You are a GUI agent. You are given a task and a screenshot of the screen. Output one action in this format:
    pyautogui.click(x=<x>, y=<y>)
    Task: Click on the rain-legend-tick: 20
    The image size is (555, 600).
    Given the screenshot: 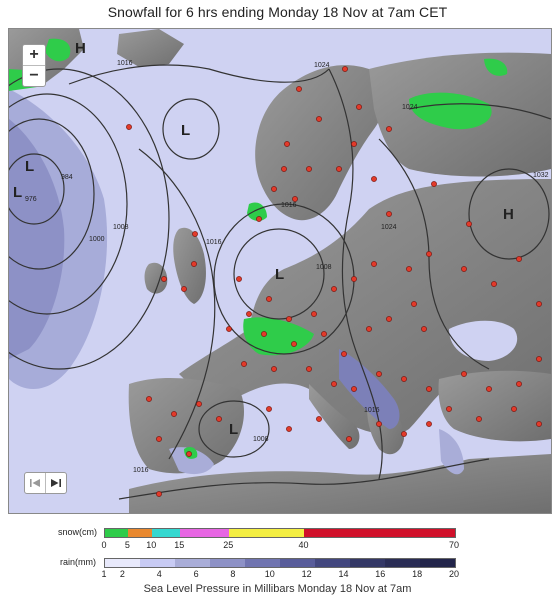 What is the action you would take?
    pyautogui.click(x=454, y=574)
    